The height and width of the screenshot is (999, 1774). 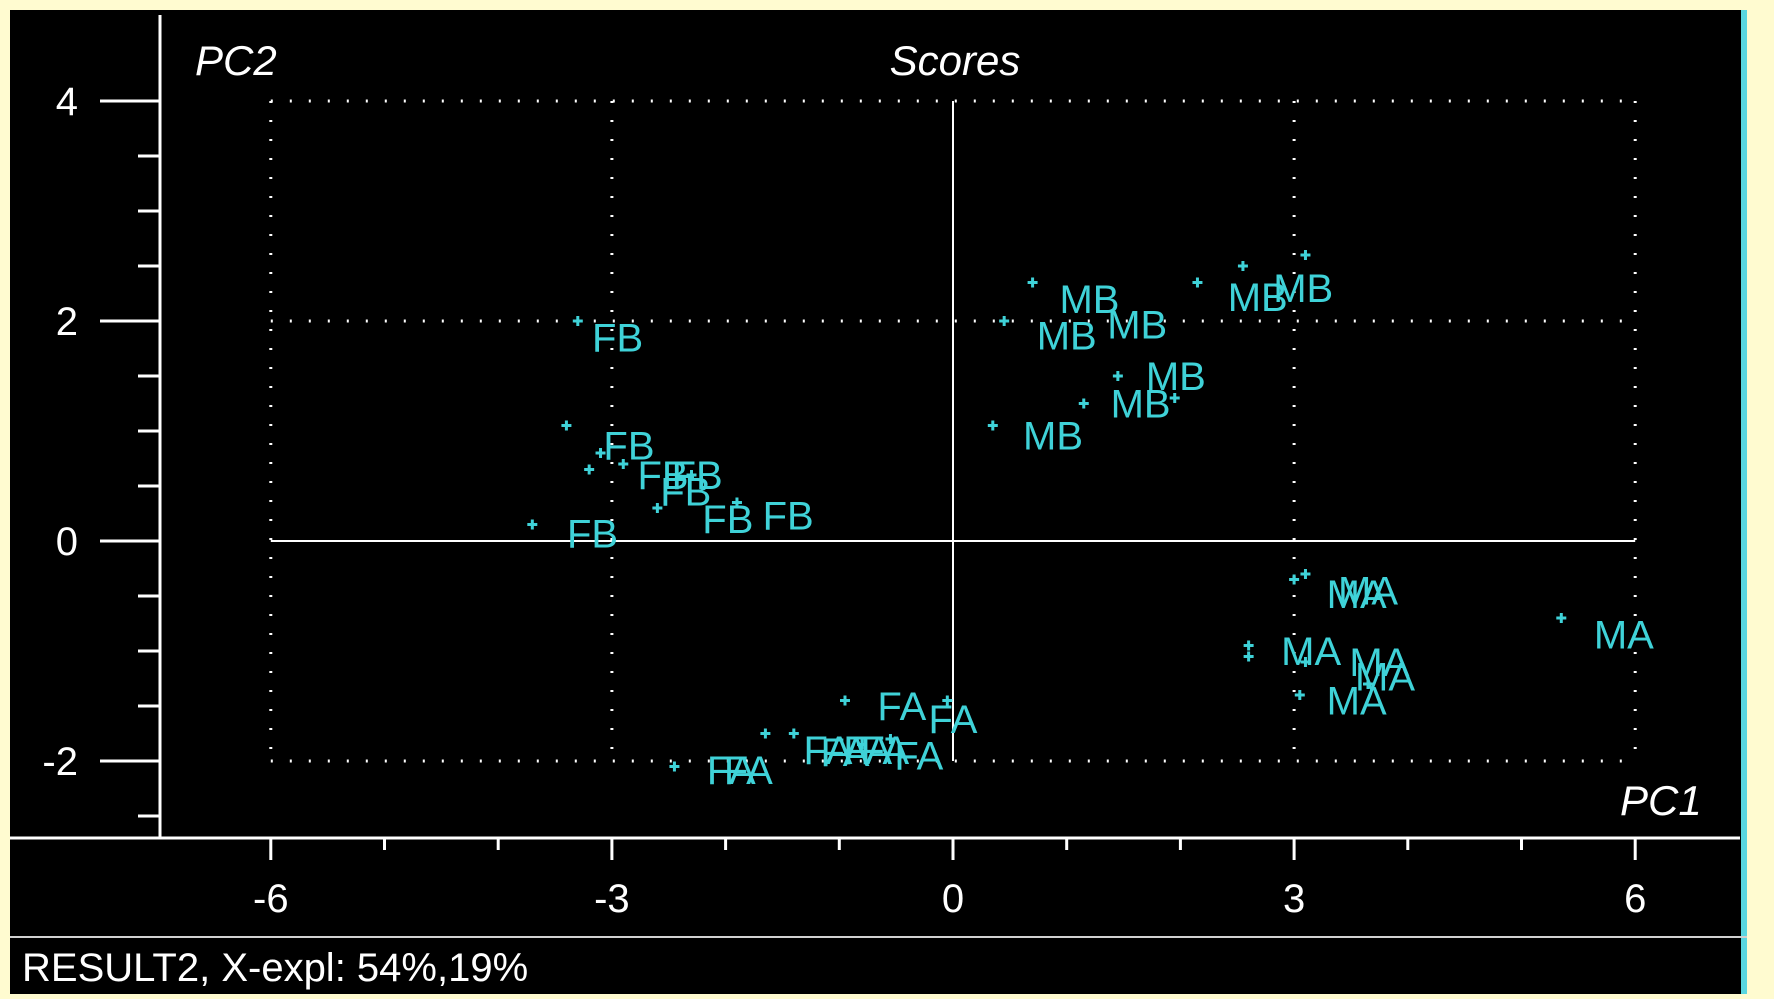 I want to click on status-text: RESULT2, X-expl: 54%,19%, so click(x=275, y=968).